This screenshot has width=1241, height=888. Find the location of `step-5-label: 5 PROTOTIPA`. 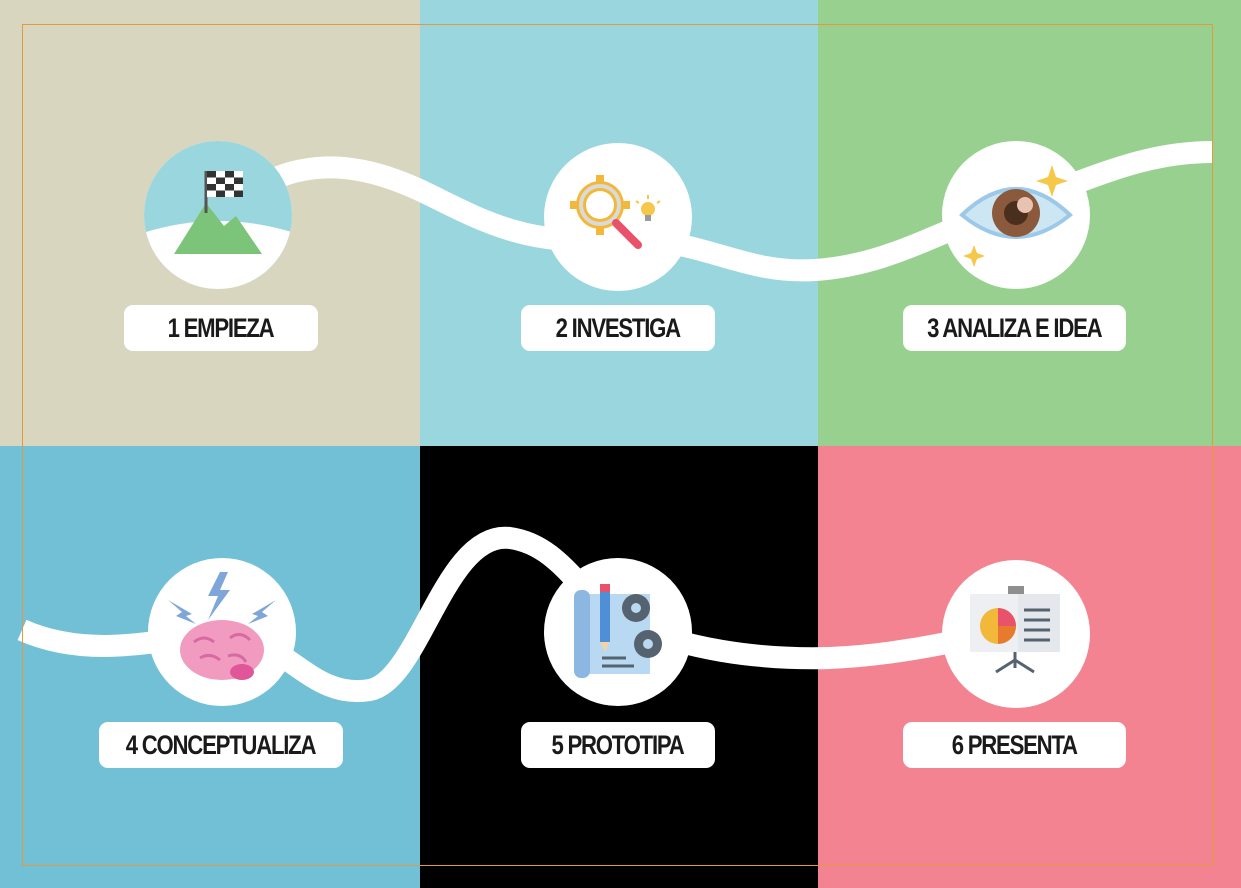

step-5-label: 5 PROTOTIPA is located at coordinates (618, 745).